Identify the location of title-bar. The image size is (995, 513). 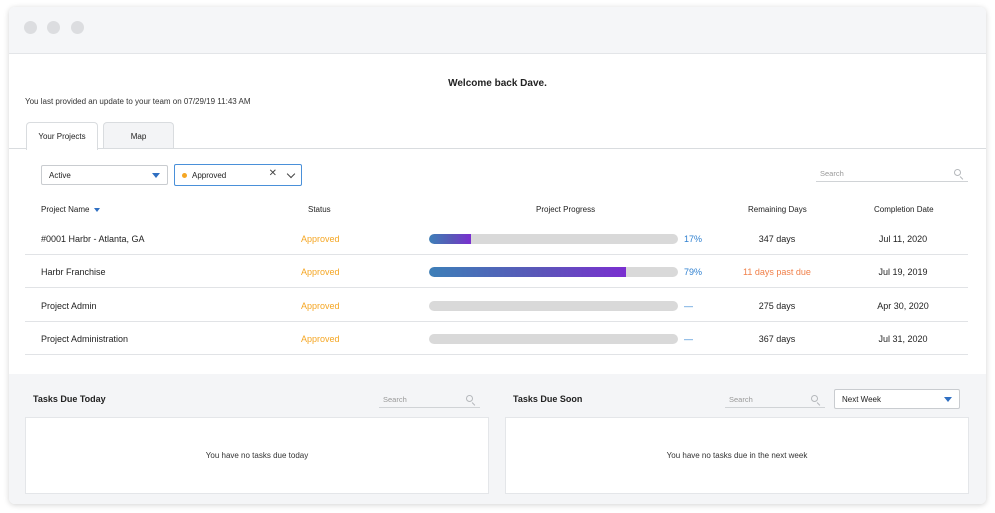
(497, 30).